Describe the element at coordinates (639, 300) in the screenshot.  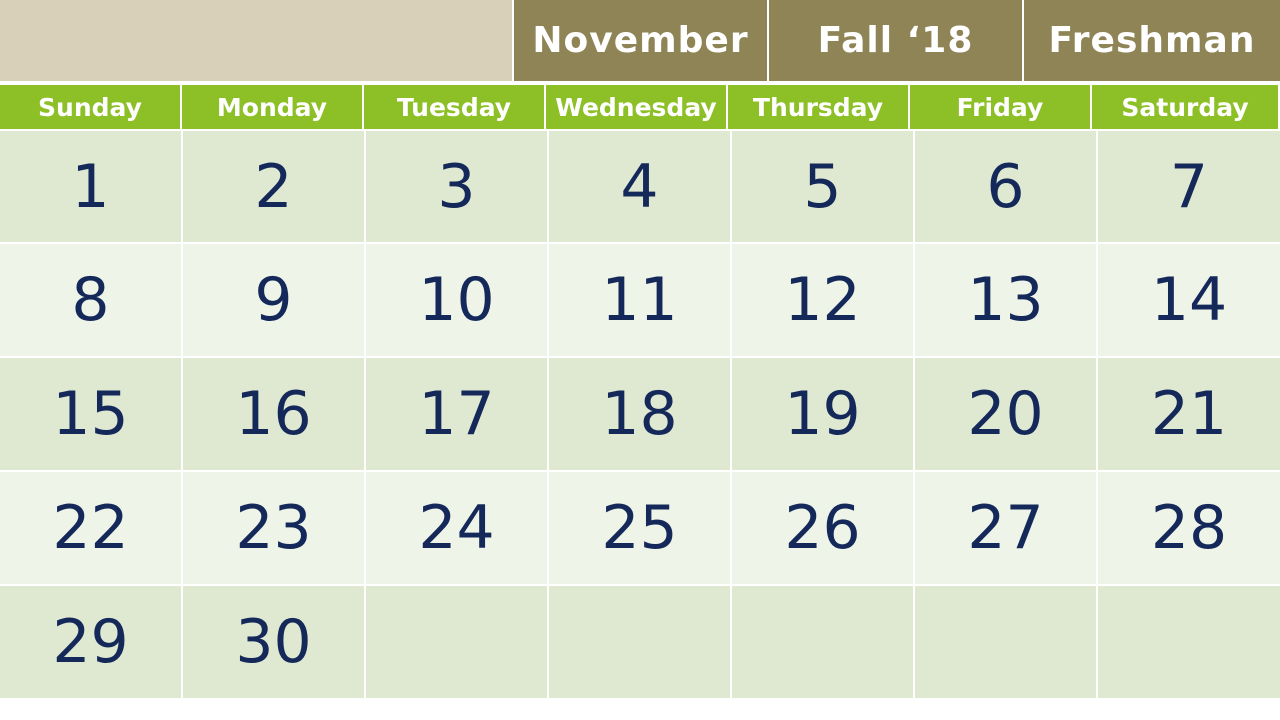
I see `date-cell: 11` at that location.